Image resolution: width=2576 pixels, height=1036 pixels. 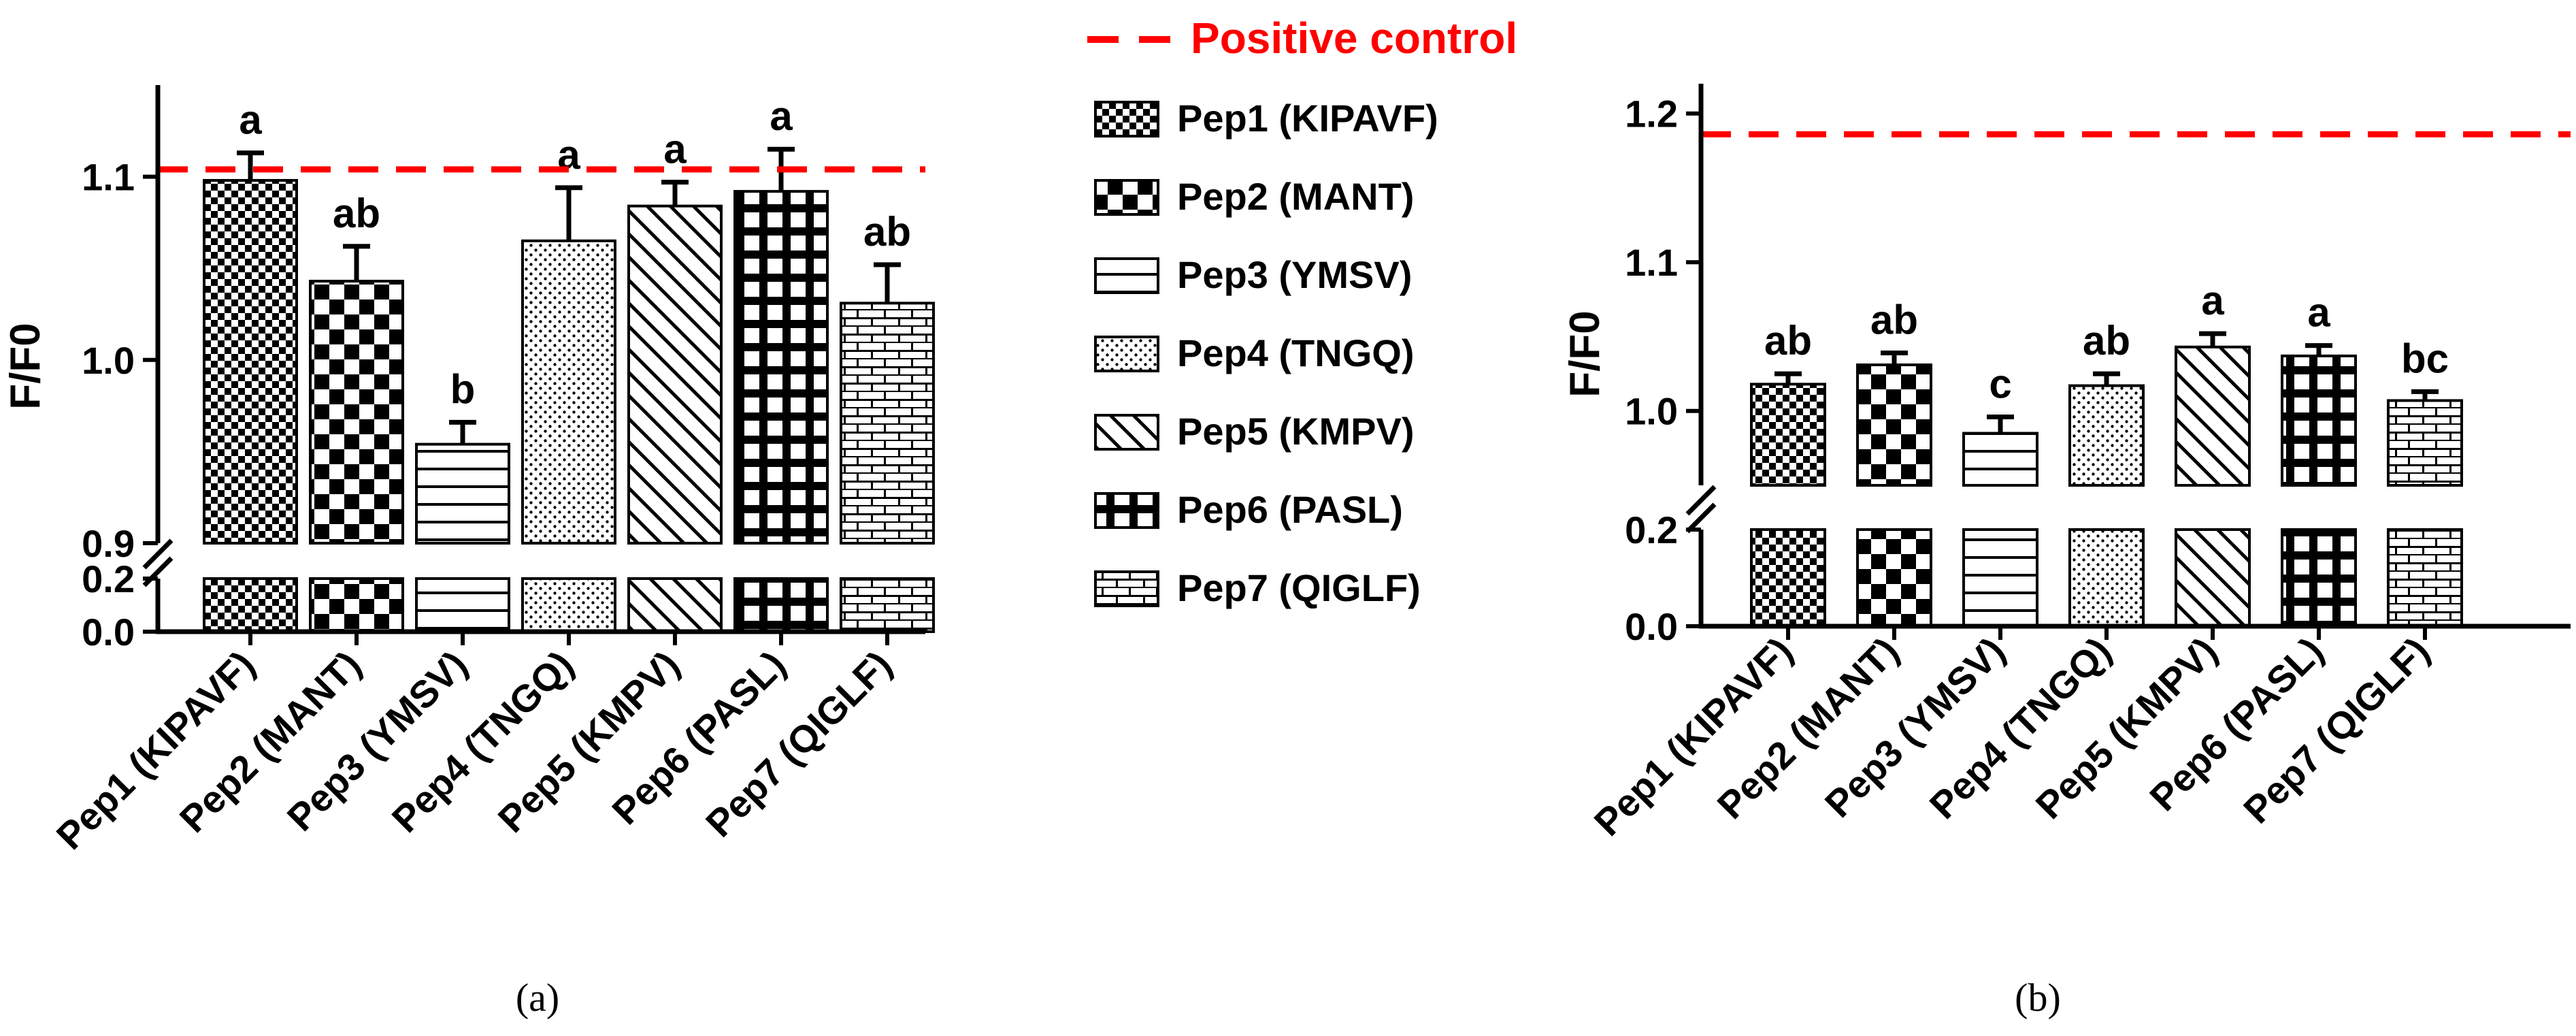 I want to click on legend-label-5: Pep5 (KMPV), so click(x=1296, y=431).